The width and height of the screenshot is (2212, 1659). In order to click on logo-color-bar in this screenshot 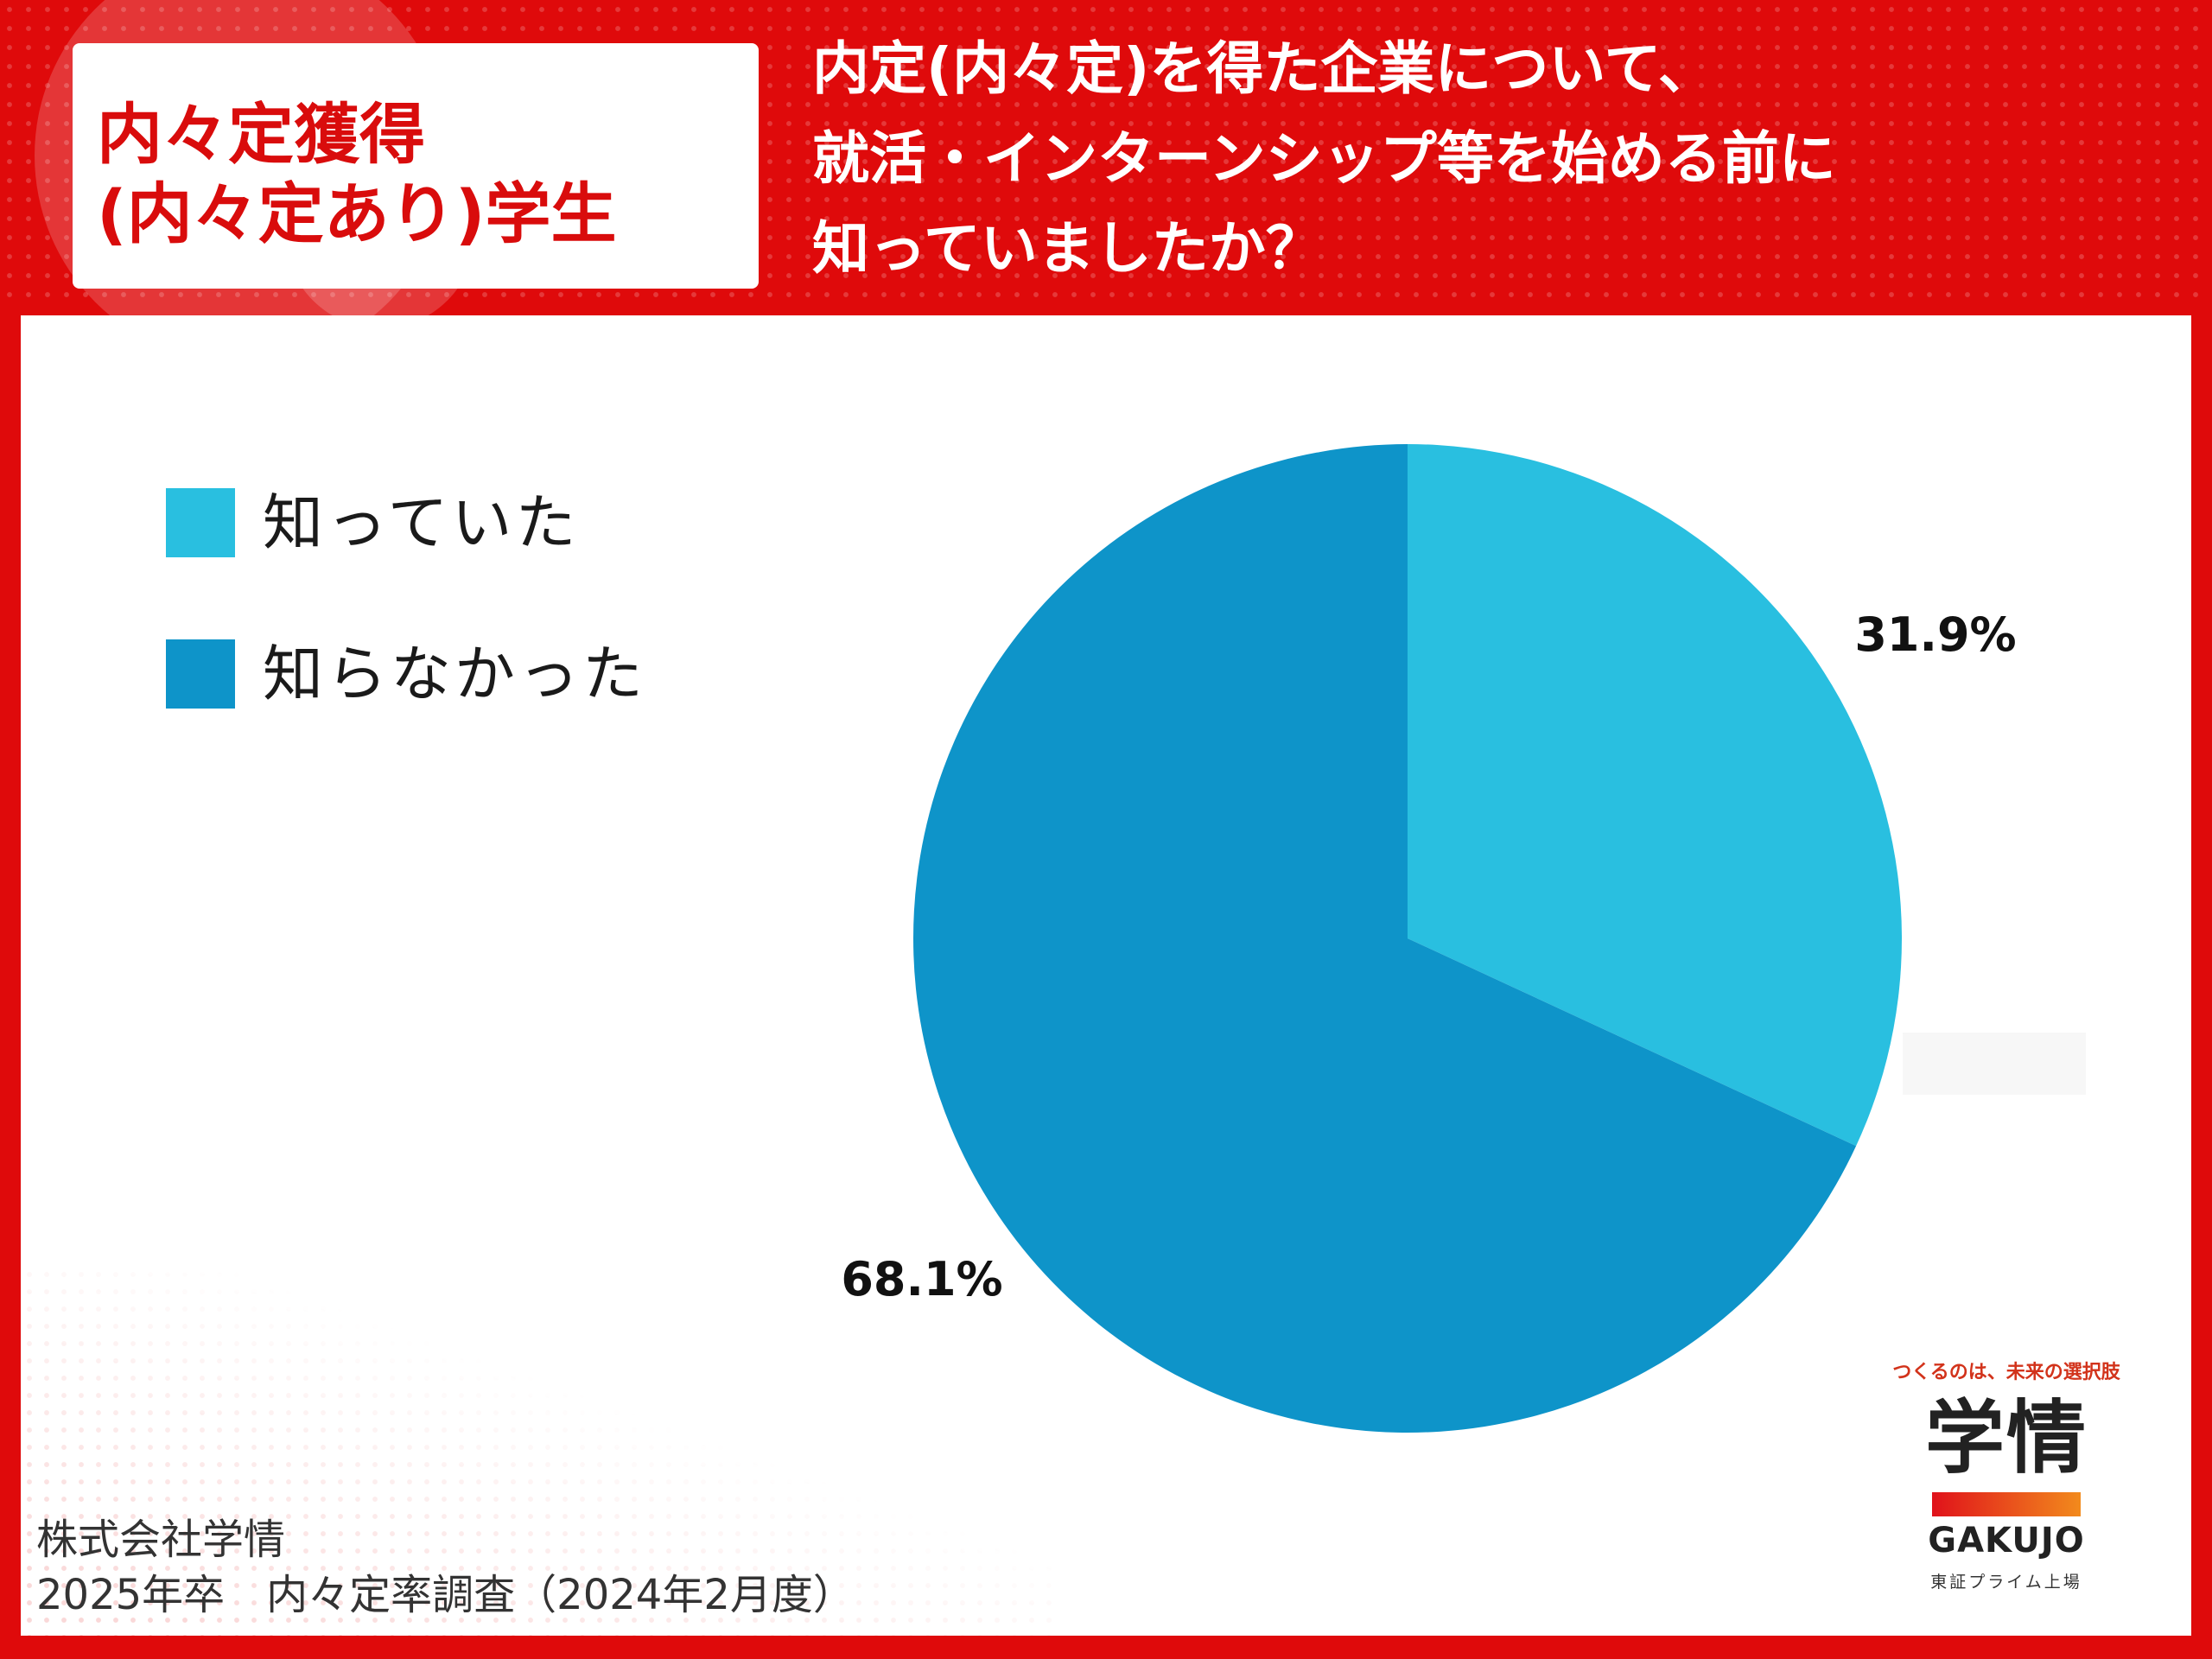, I will do `click(2006, 1504)`.